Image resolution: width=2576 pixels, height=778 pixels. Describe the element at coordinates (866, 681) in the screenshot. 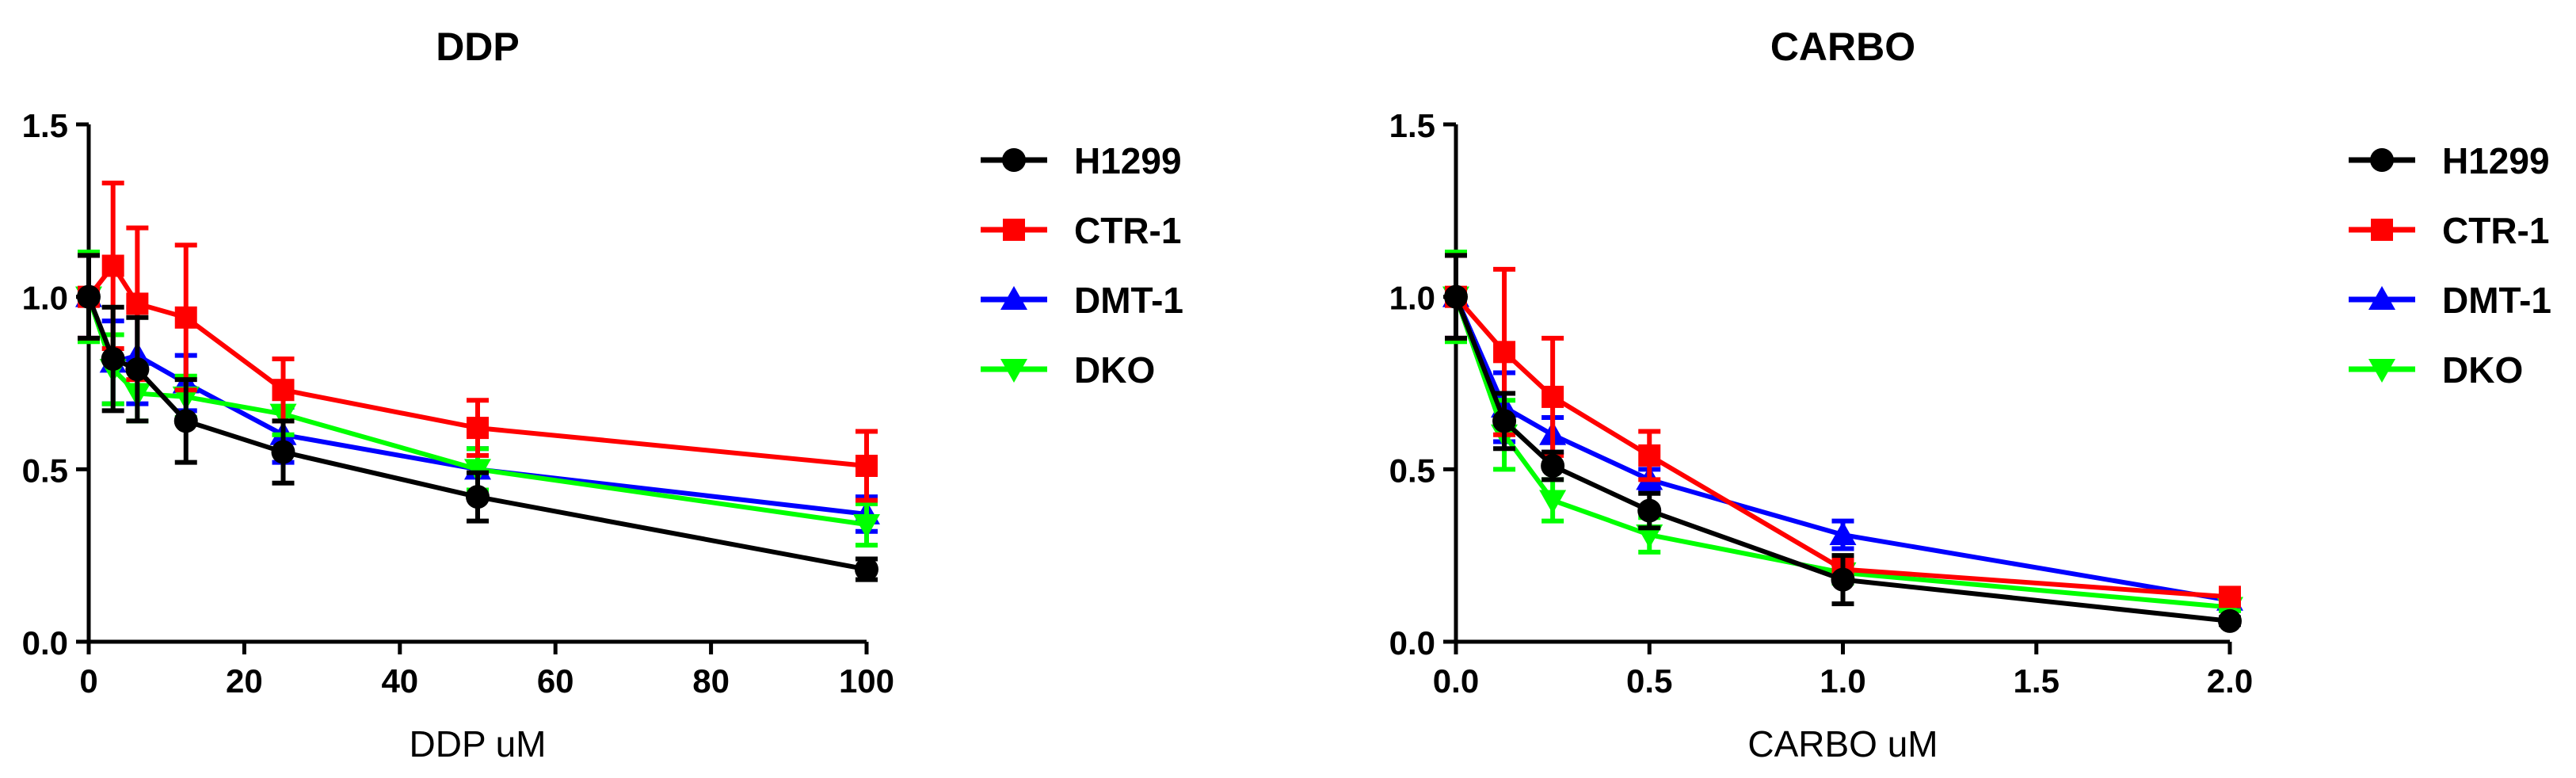

I see `x-tick-label: 100` at that location.